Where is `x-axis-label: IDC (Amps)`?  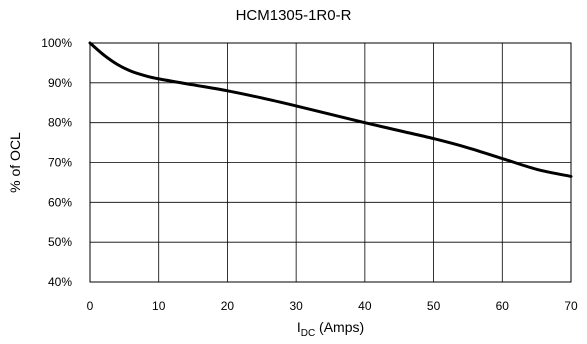 x-axis-label: IDC (Amps) is located at coordinates (330, 329).